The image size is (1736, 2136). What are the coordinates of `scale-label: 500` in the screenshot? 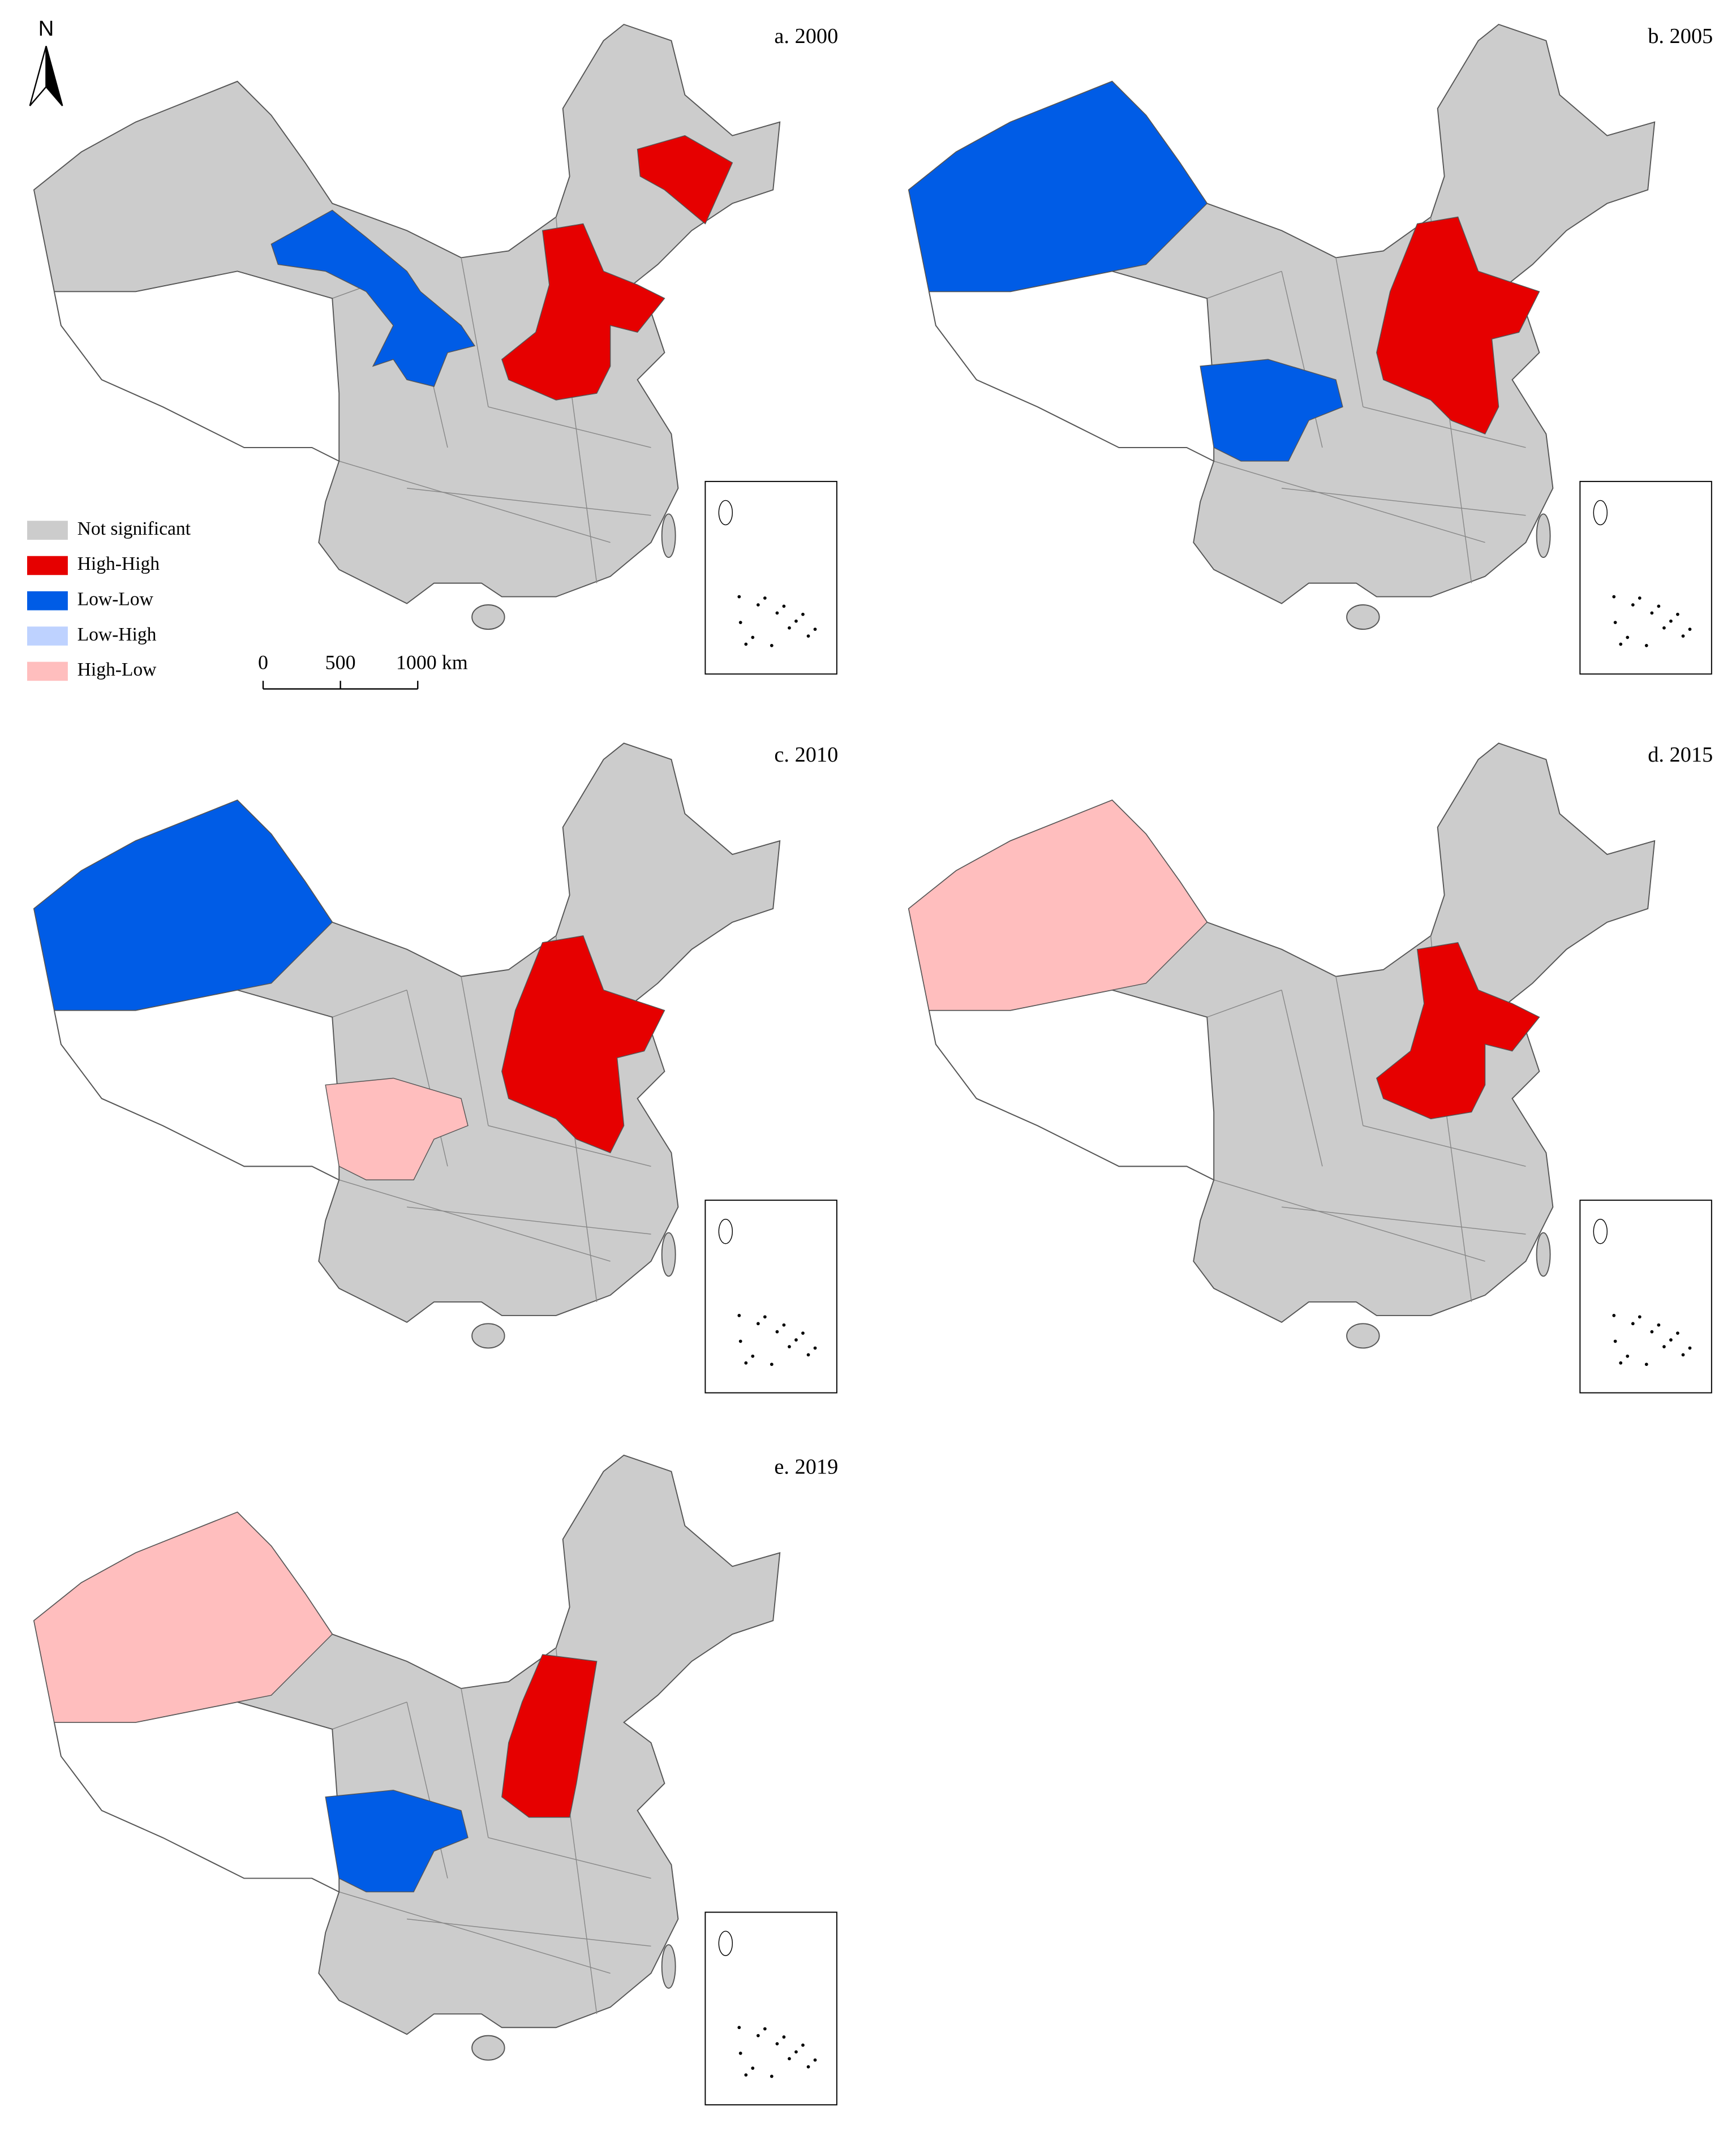 It's located at (340, 662).